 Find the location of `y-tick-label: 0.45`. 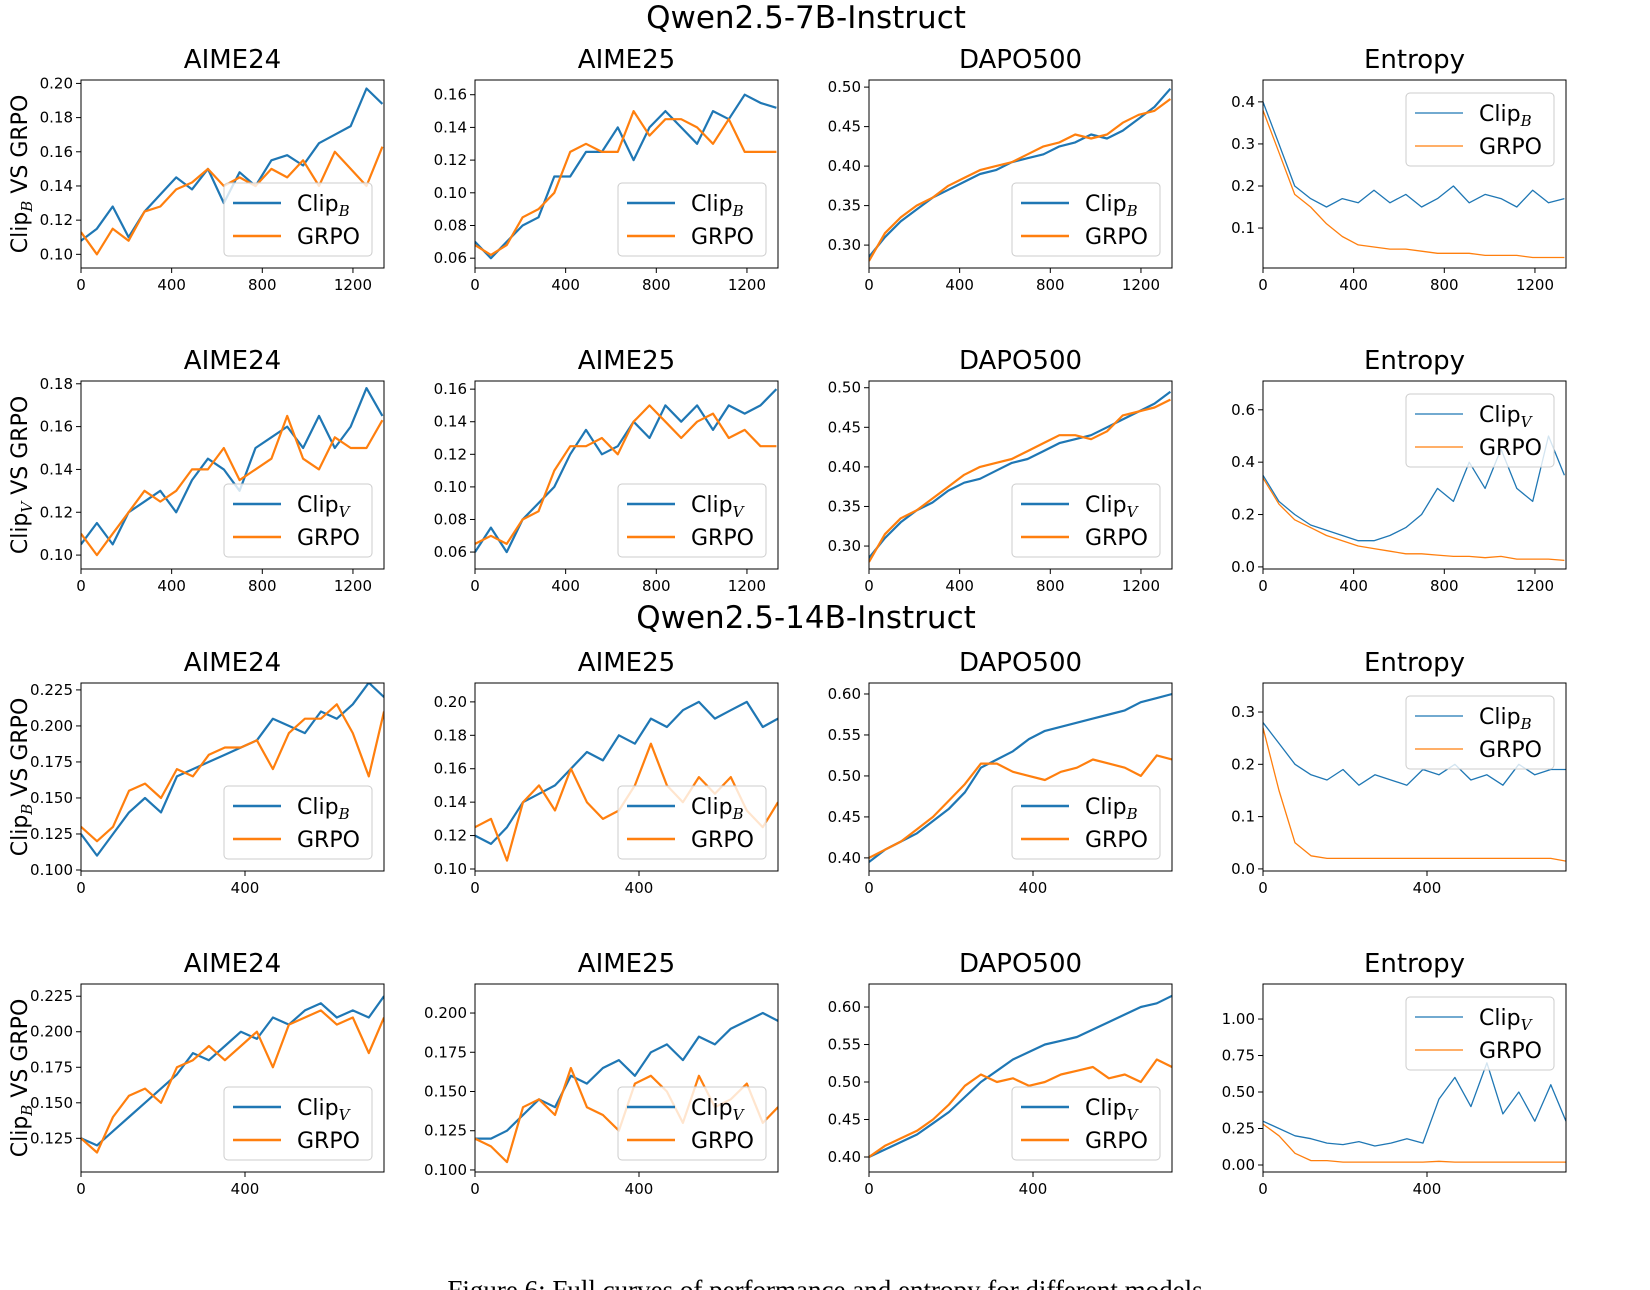

y-tick-label: 0.45 is located at coordinates (844, 1120).